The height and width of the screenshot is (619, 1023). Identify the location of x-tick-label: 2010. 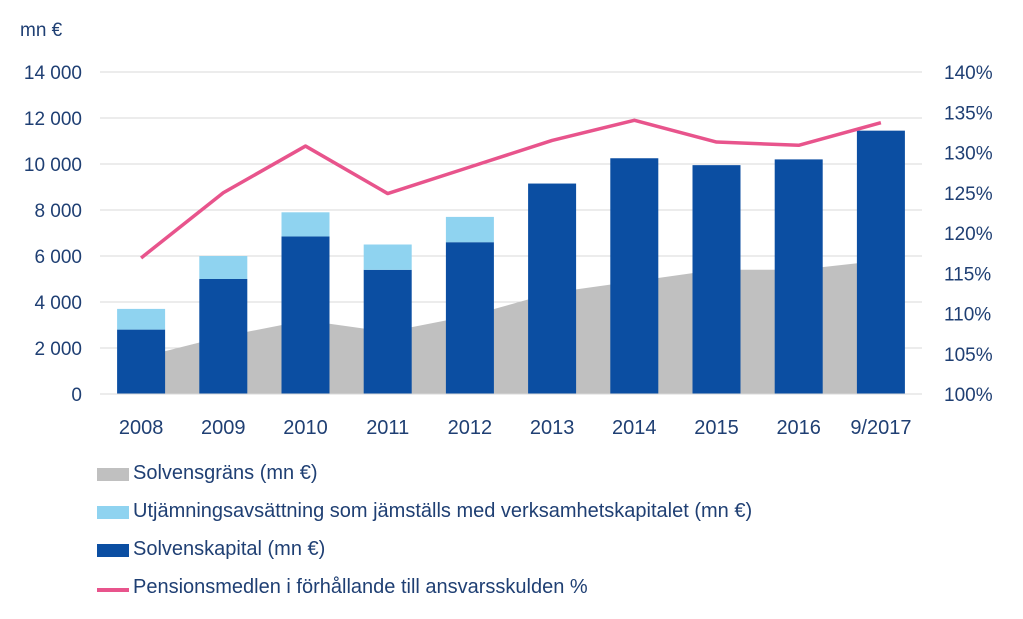
(305, 428).